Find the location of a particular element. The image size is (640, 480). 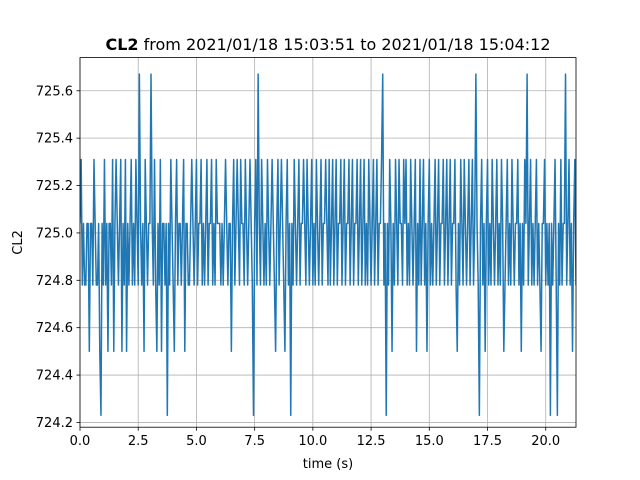

y-tick-label: 725.2 is located at coordinates (54, 186).